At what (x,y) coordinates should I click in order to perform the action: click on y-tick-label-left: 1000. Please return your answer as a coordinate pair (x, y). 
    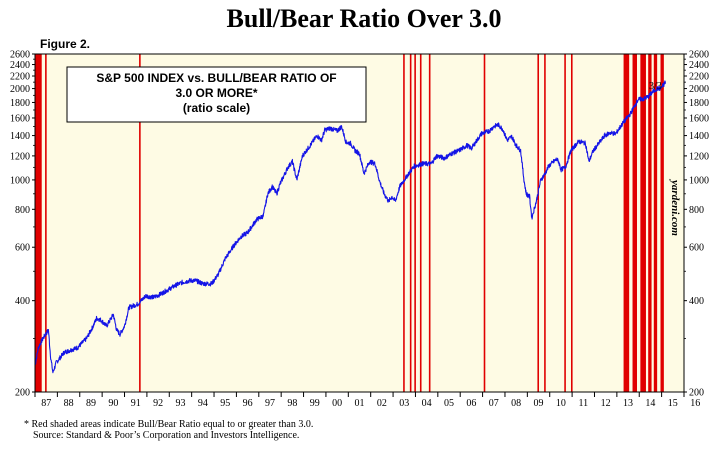
    Looking at the image, I should click on (20, 180).